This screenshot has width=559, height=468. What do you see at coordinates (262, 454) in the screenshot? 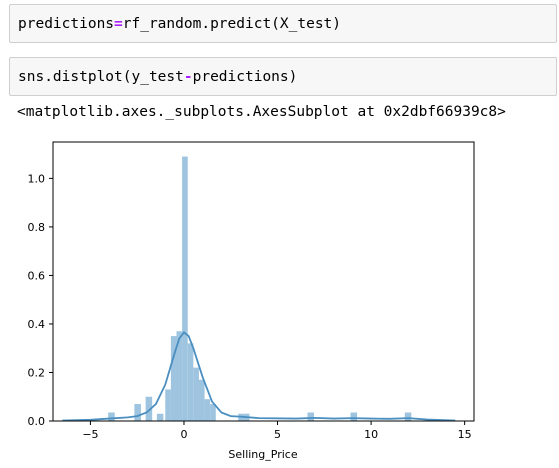
I see `x-axis-label: Selling_Price` at bounding box center [262, 454].